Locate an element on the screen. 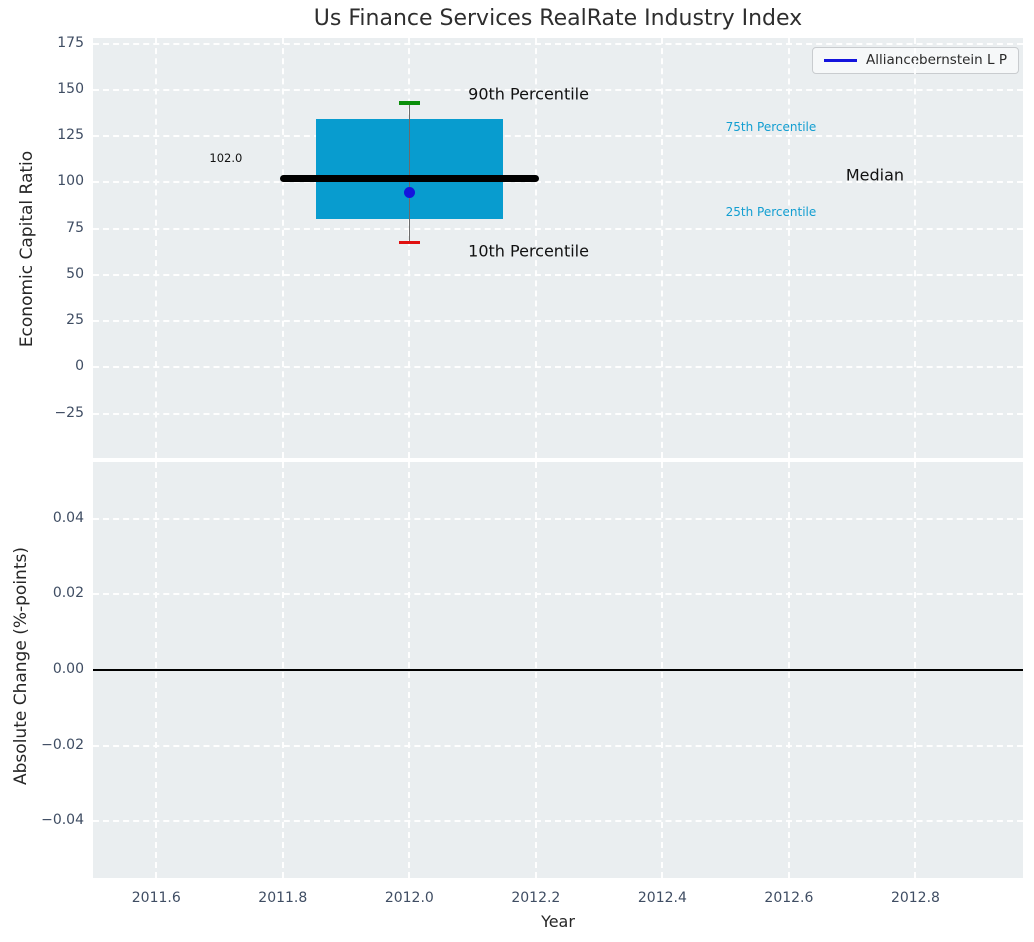  y-tick-label: 175 is located at coordinates (70, 42).